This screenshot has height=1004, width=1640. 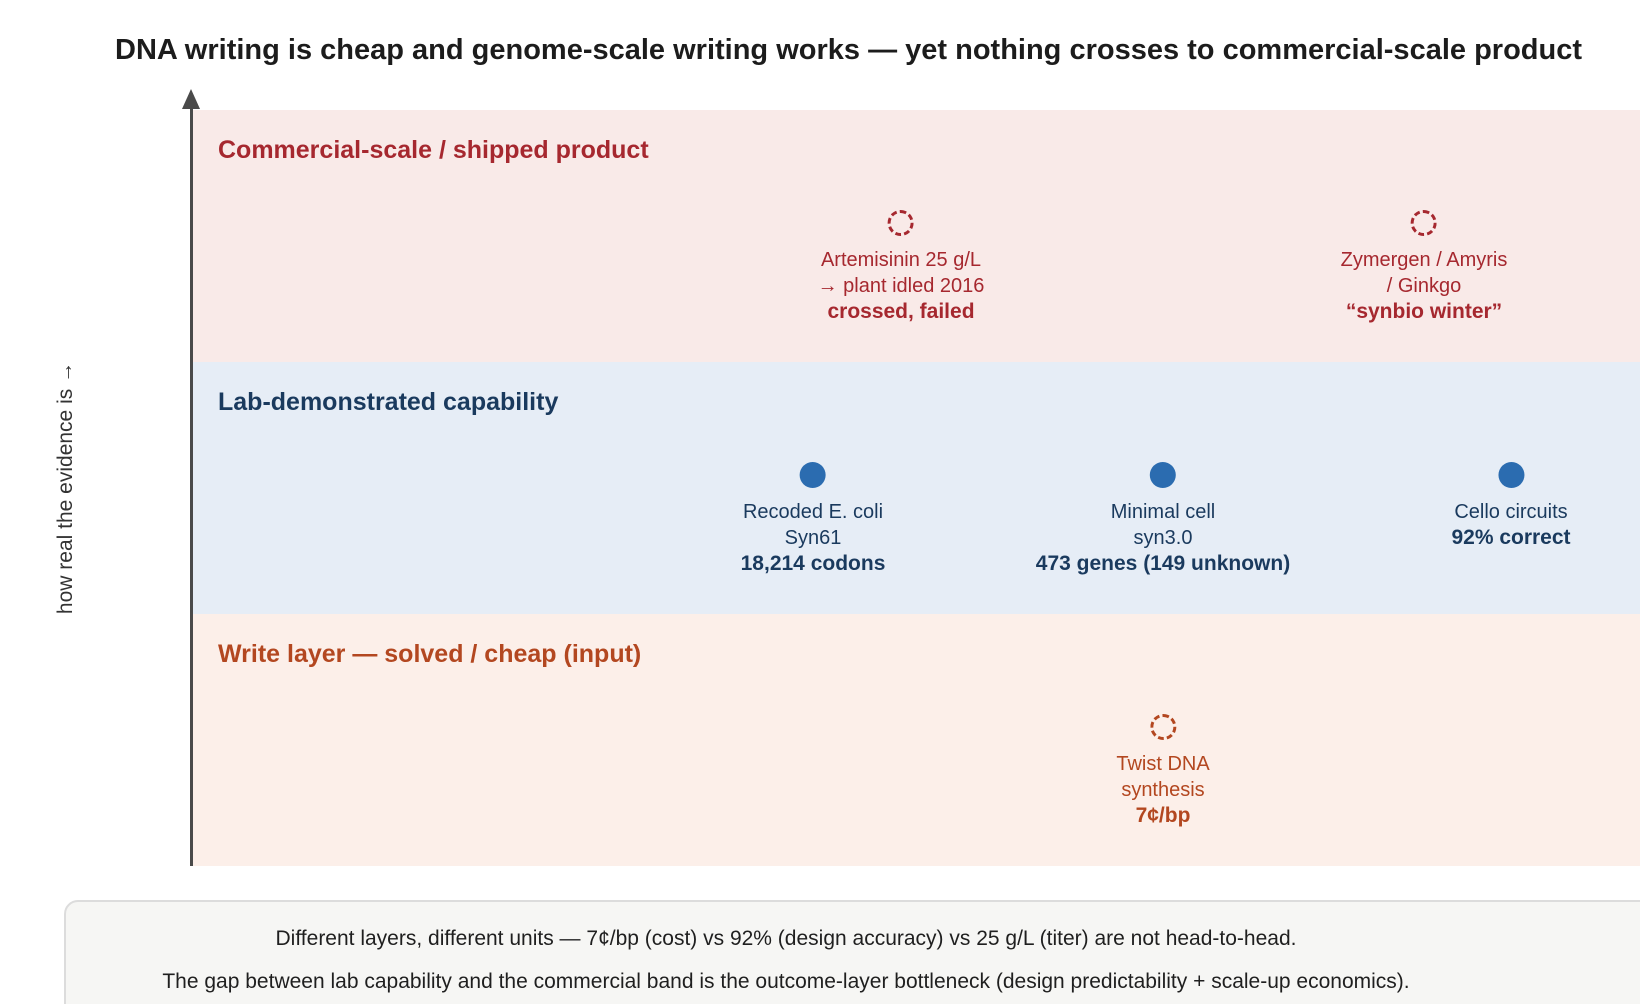 I want to click on marker-emphasis: 92% correct, so click(x=1511, y=537).